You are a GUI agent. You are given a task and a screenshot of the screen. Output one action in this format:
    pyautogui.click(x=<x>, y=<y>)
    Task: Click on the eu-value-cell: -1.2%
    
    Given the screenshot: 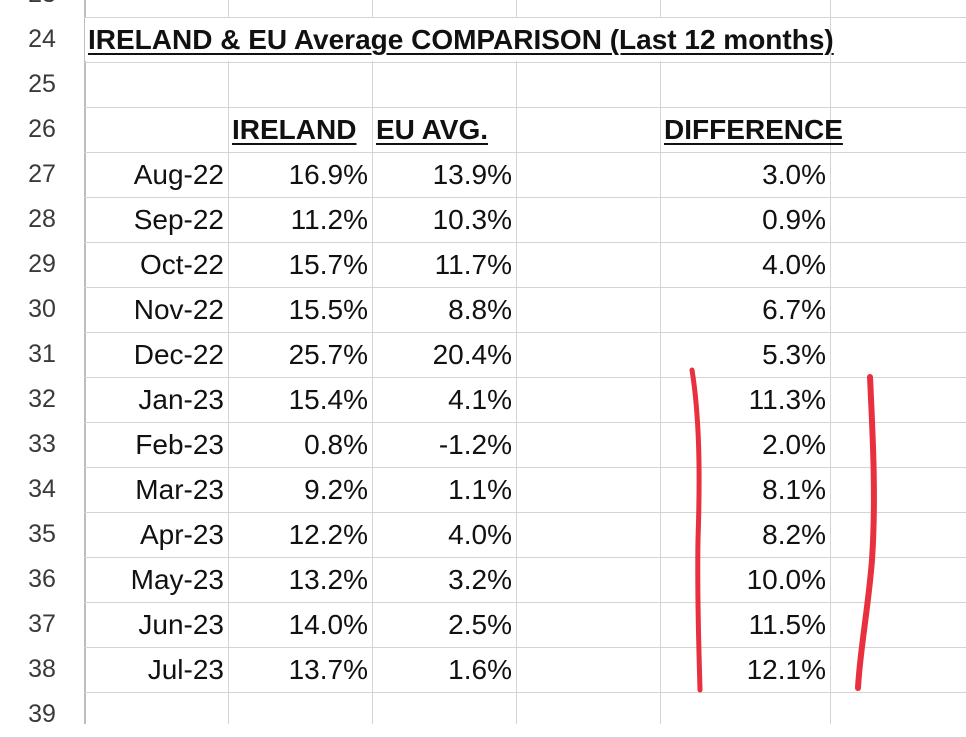 What is the action you would take?
    pyautogui.click(x=475, y=444)
    